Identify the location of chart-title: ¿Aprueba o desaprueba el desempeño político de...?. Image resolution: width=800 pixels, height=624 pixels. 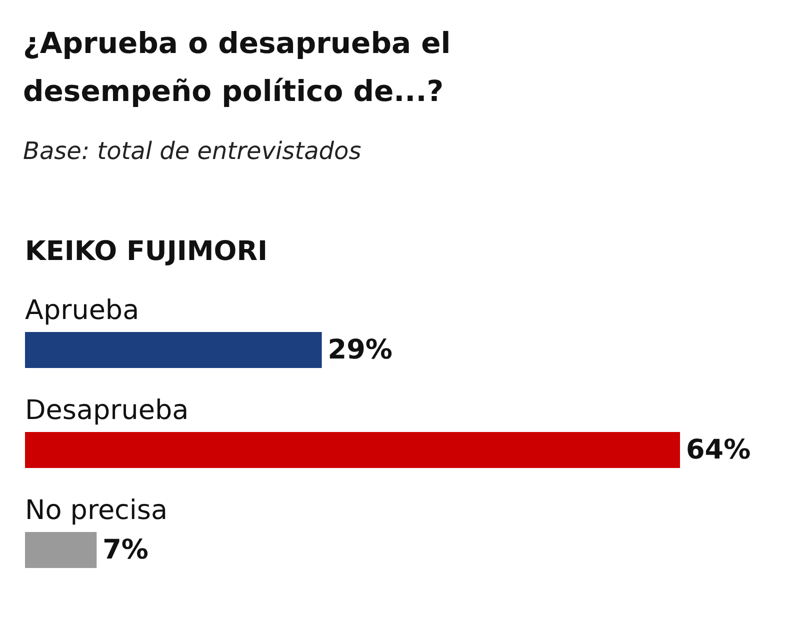
(242, 67).